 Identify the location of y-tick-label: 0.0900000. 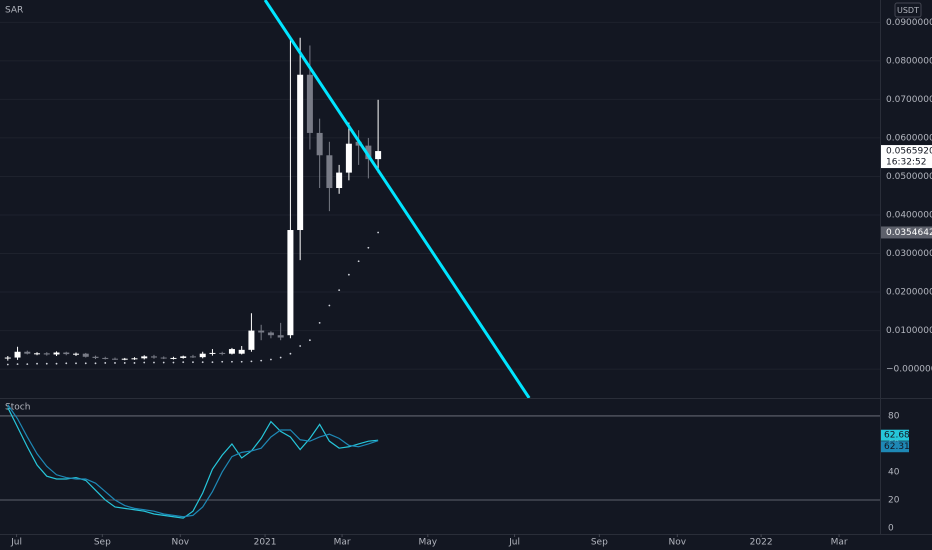
(909, 23).